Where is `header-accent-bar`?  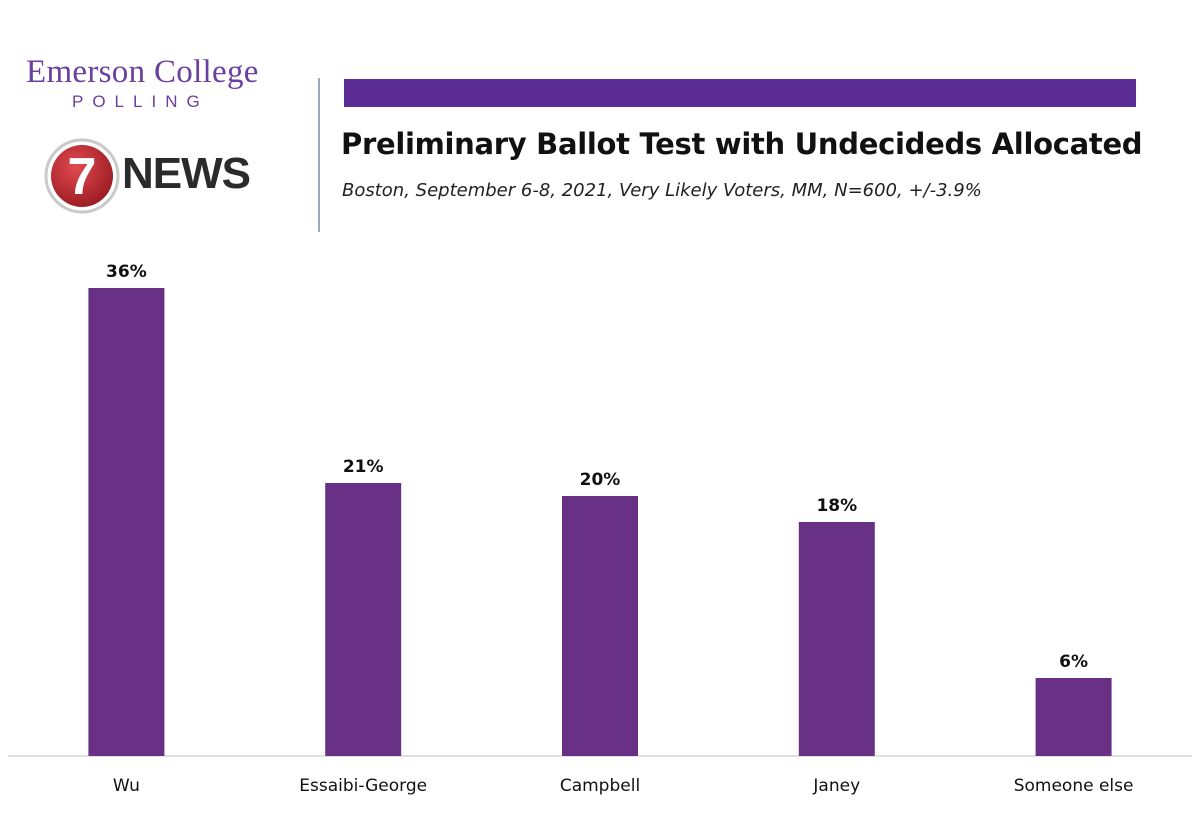 header-accent-bar is located at coordinates (740, 93).